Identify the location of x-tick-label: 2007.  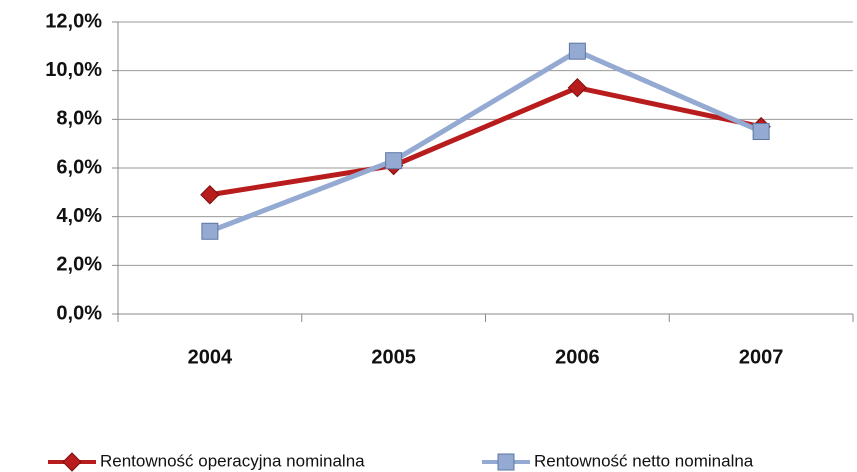
(761, 357).